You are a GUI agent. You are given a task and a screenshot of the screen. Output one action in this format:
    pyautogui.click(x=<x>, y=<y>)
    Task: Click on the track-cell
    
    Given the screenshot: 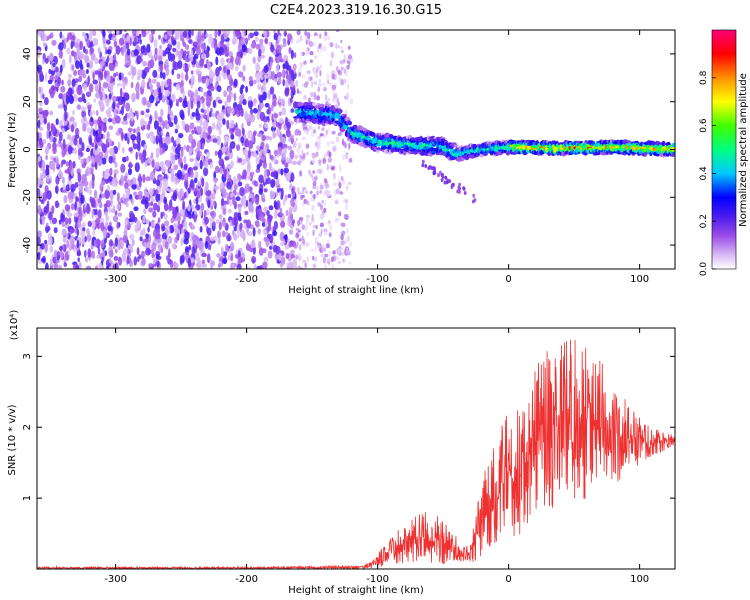 What is the action you would take?
    pyautogui.click(x=334, y=115)
    